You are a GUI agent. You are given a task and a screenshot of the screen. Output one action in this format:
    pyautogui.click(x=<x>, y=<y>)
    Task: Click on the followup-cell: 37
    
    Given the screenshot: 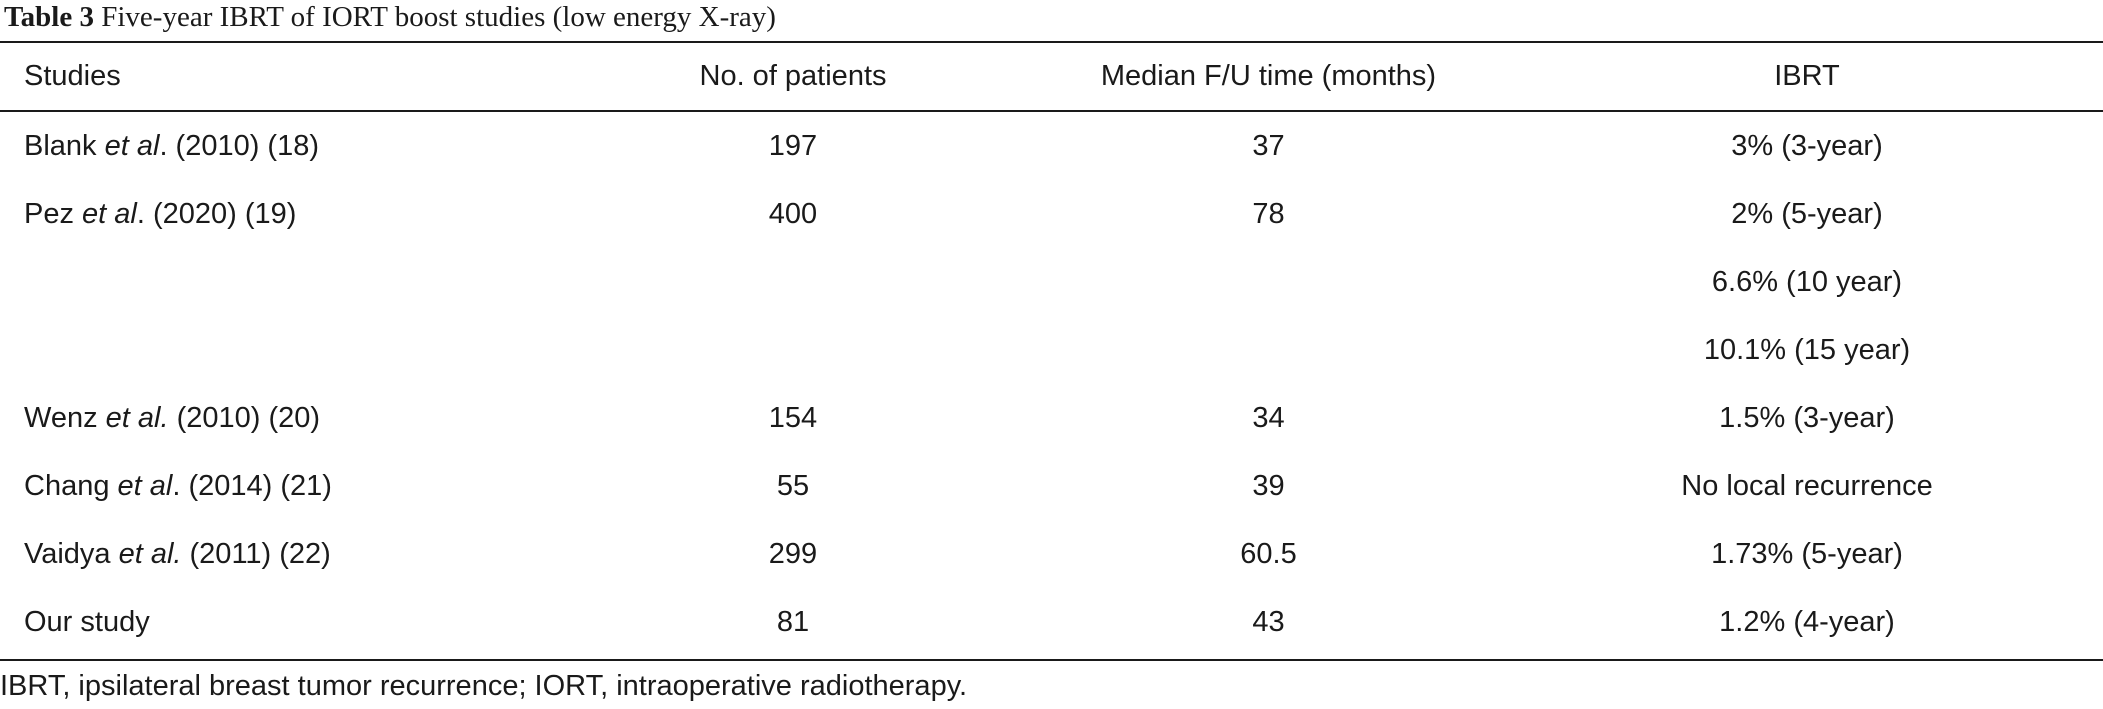 What is the action you would take?
    pyautogui.click(x=1268, y=146)
    